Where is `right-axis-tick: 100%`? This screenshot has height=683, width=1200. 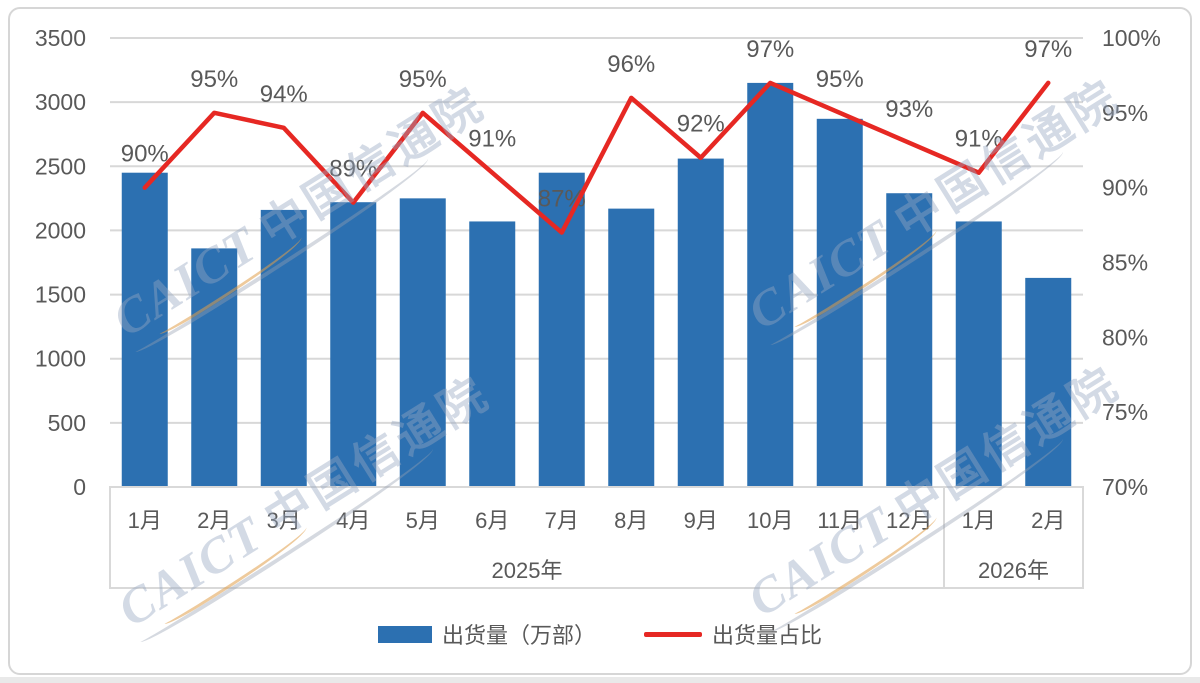 right-axis-tick: 100% is located at coordinates (1131, 38).